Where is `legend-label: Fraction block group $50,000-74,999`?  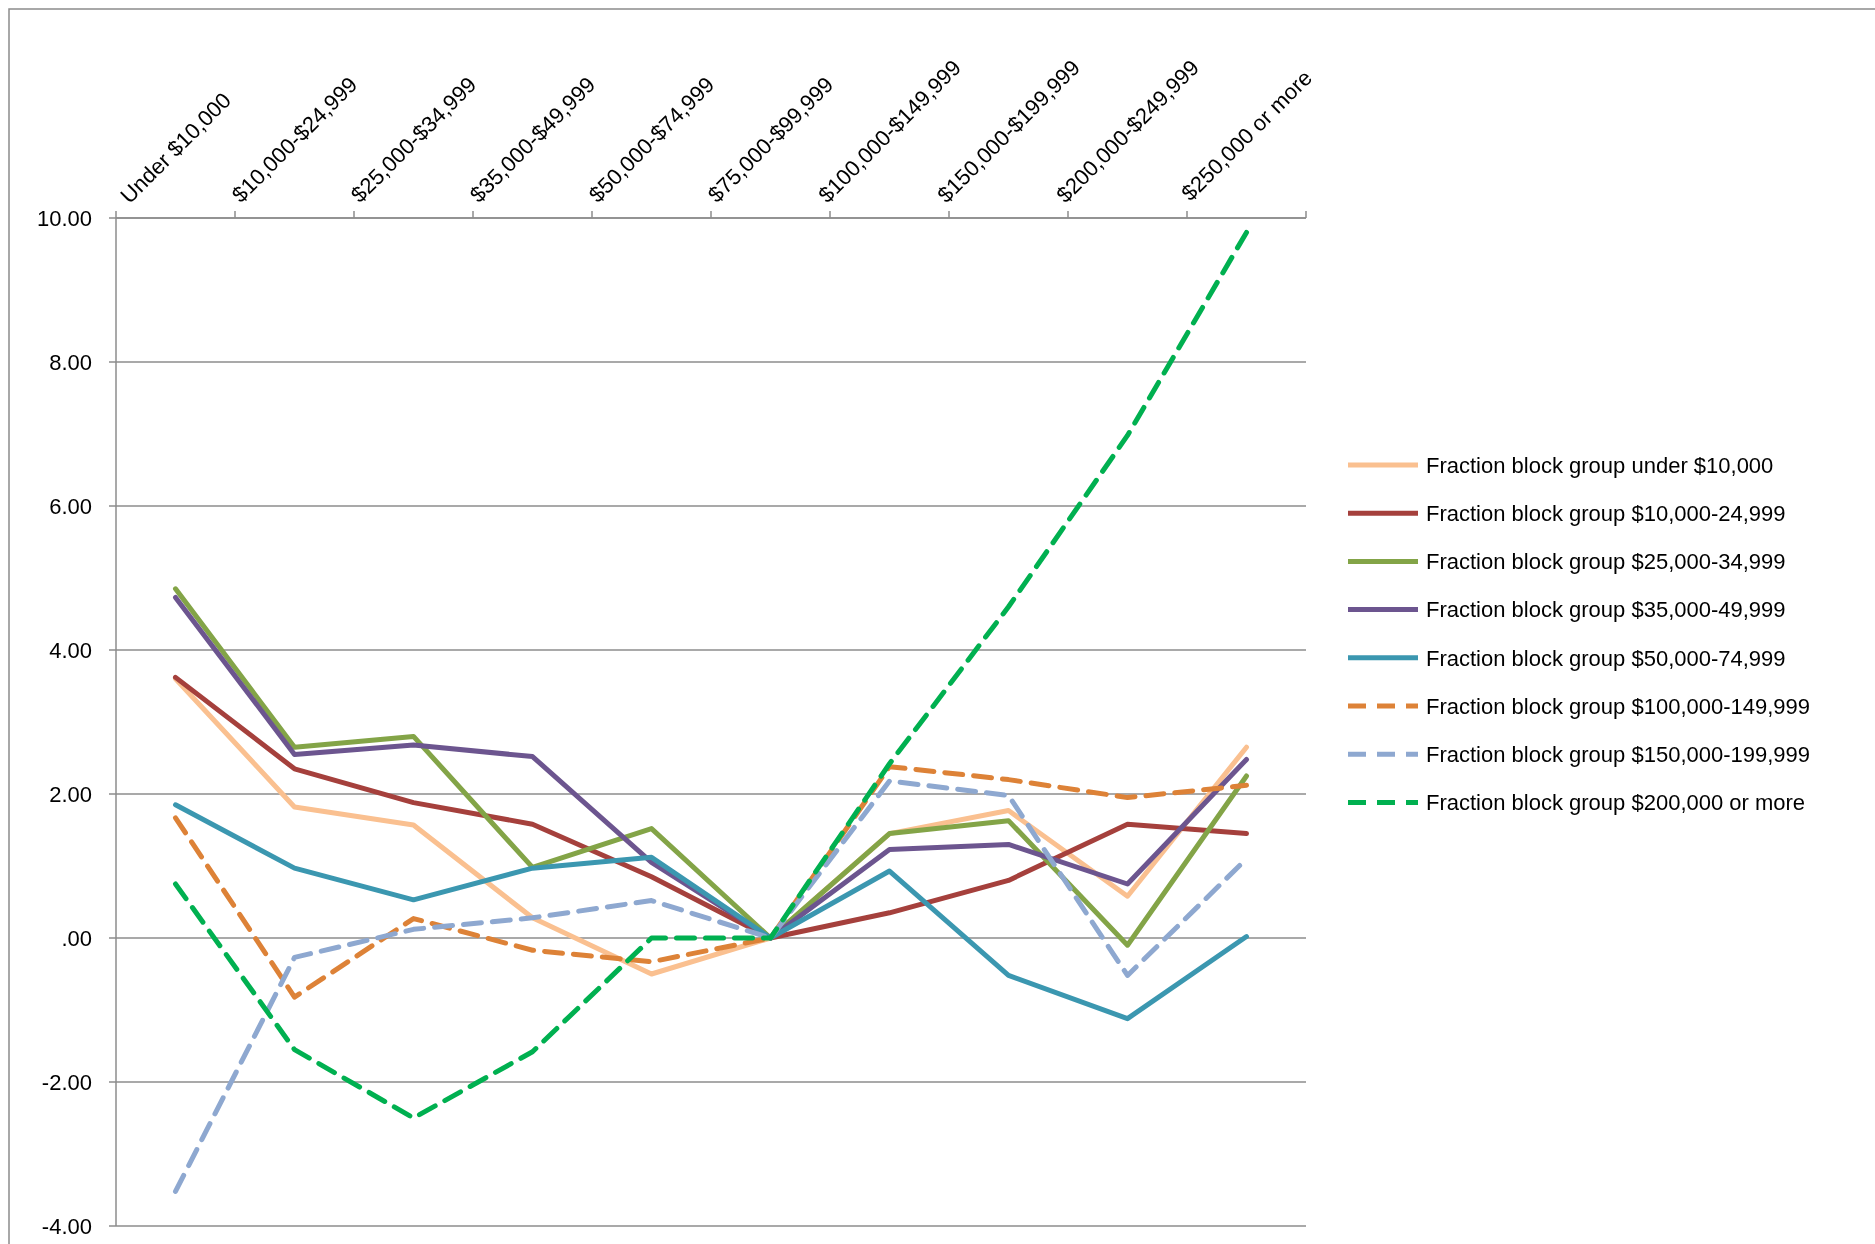 legend-label: Fraction block group $50,000-74,999 is located at coordinates (1606, 658).